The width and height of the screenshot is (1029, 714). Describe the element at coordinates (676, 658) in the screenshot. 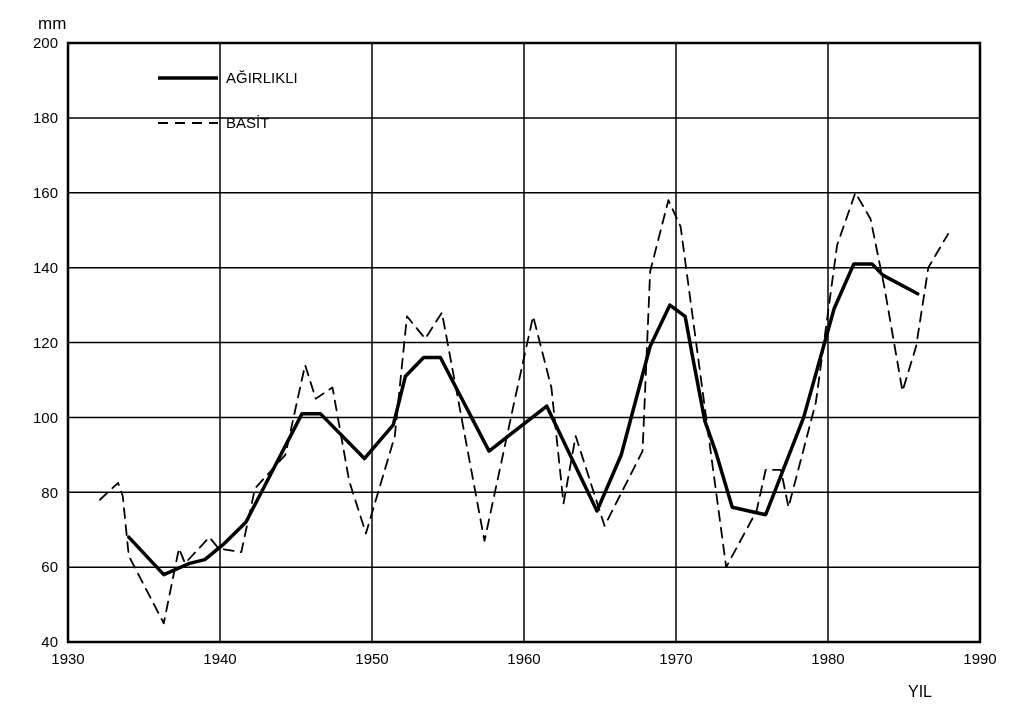

I see `x-tick-label: 1970` at that location.